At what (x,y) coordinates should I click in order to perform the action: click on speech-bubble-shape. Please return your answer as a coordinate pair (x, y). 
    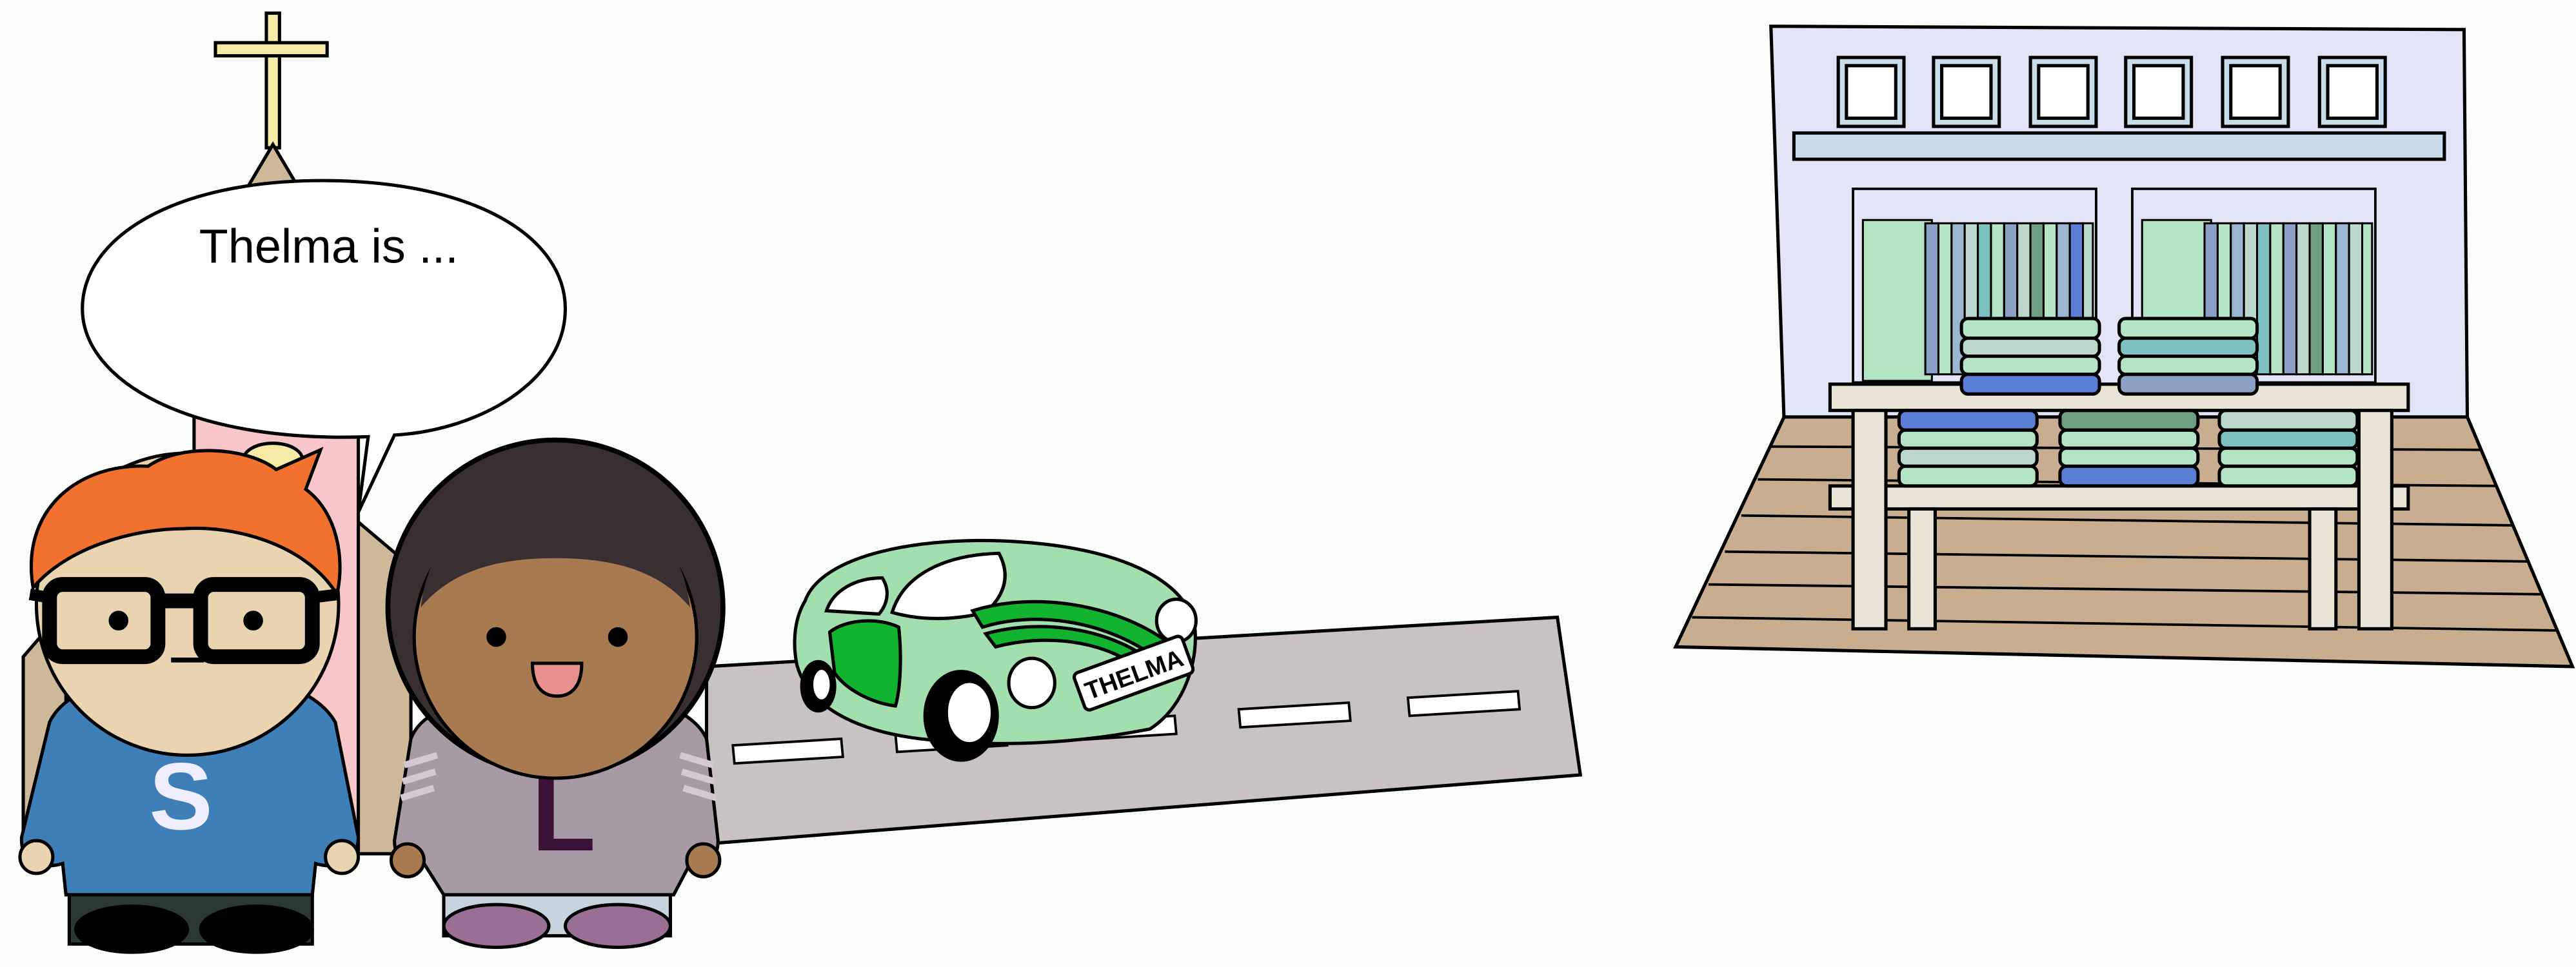
    Looking at the image, I should click on (324, 346).